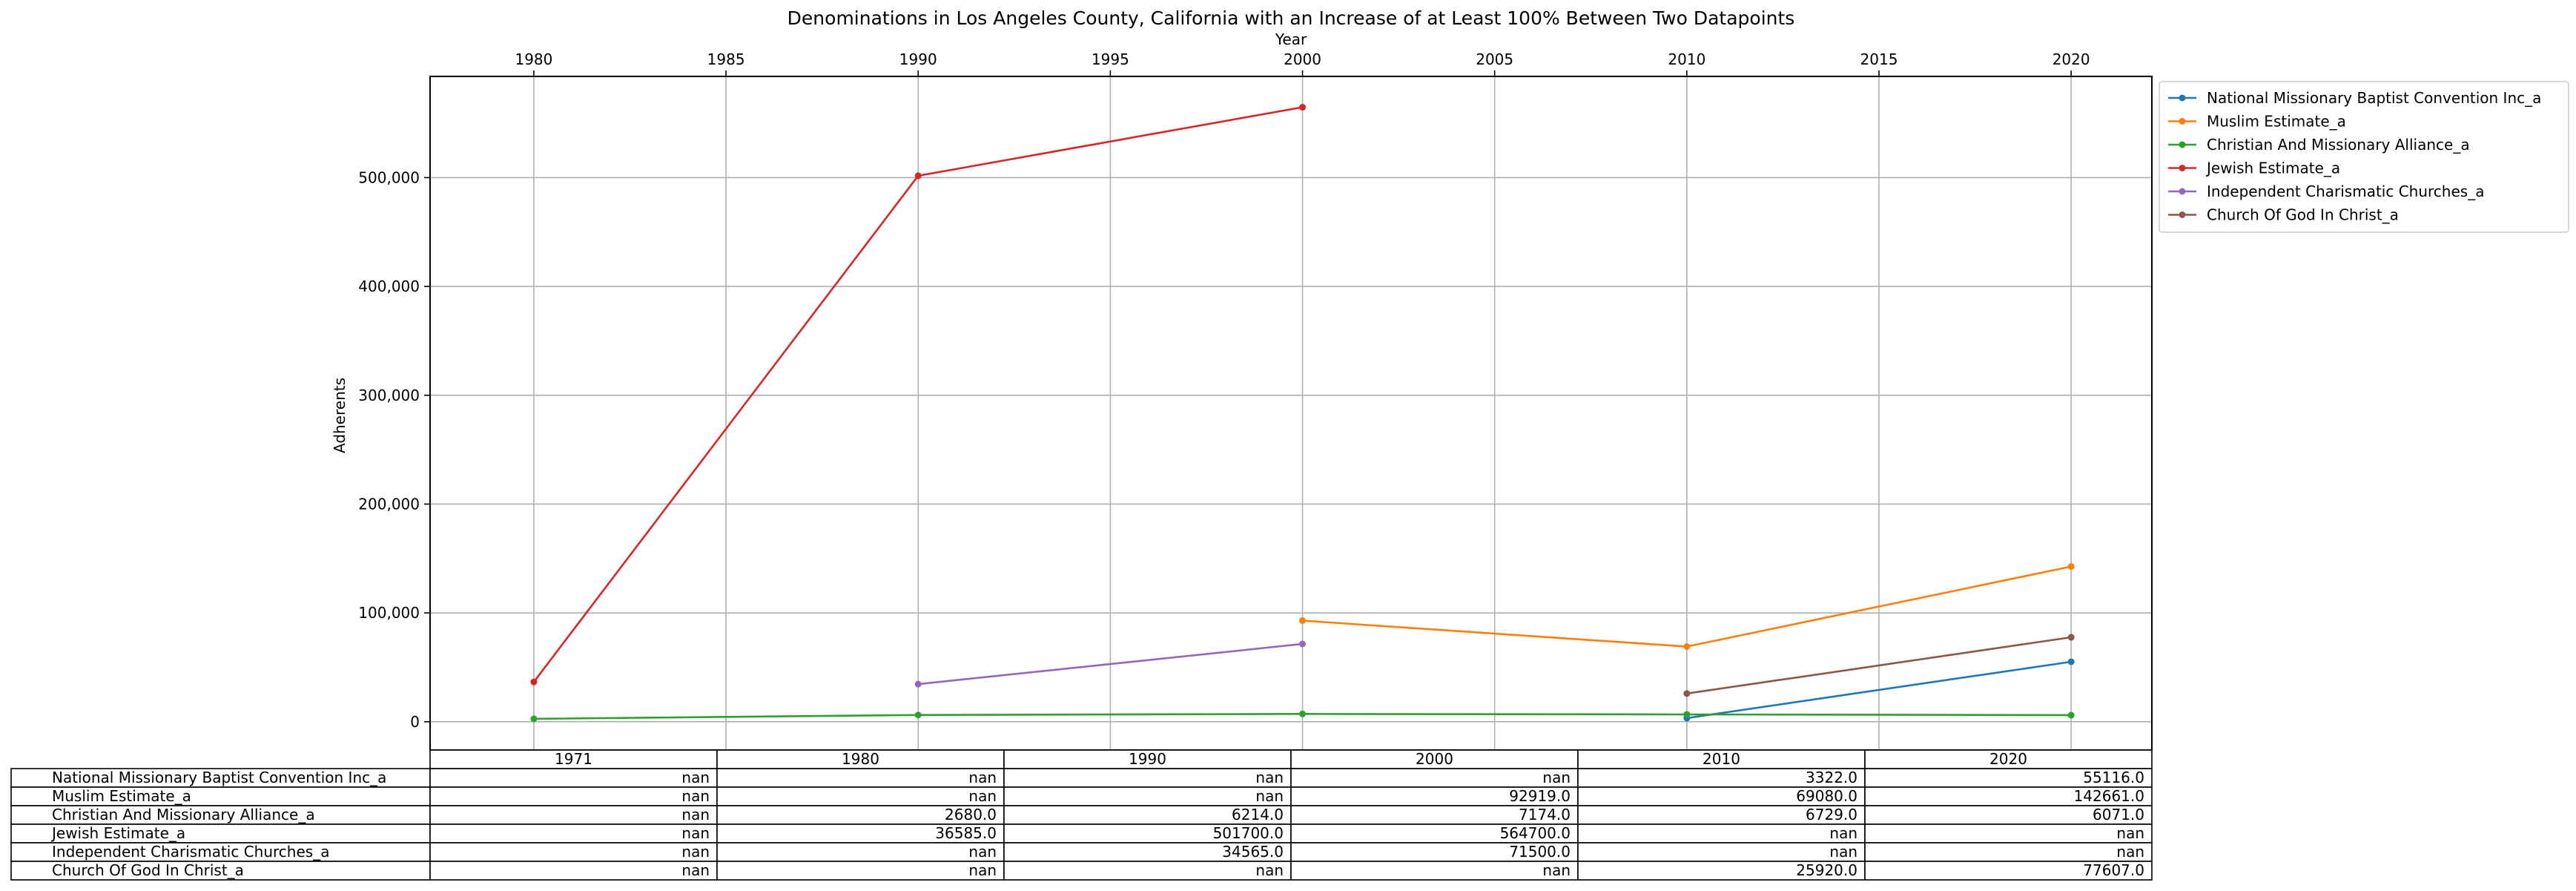 The height and width of the screenshot is (891, 2576). What do you see at coordinates (2113, 777) in the screenshot?
I see `table-cell-value: 55116.0` at bounding box center [2113, 777].